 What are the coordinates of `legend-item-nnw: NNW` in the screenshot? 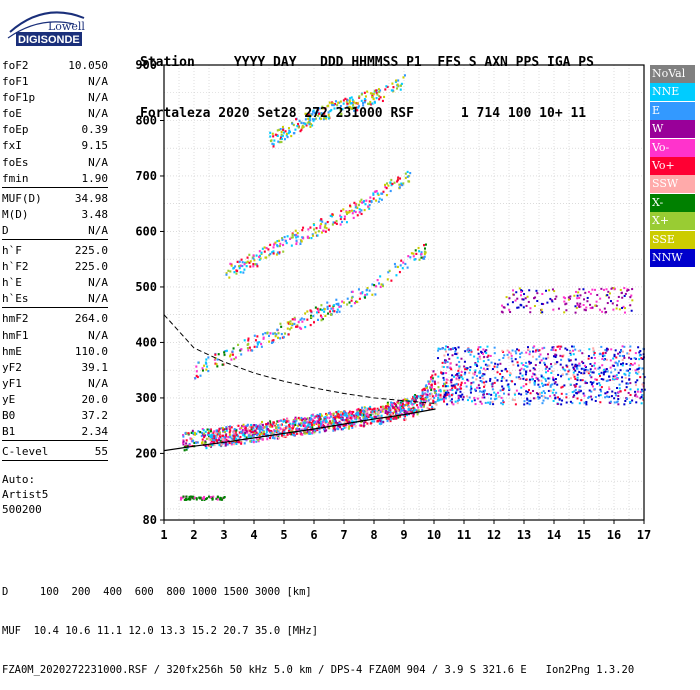 It's located at (672, 257).